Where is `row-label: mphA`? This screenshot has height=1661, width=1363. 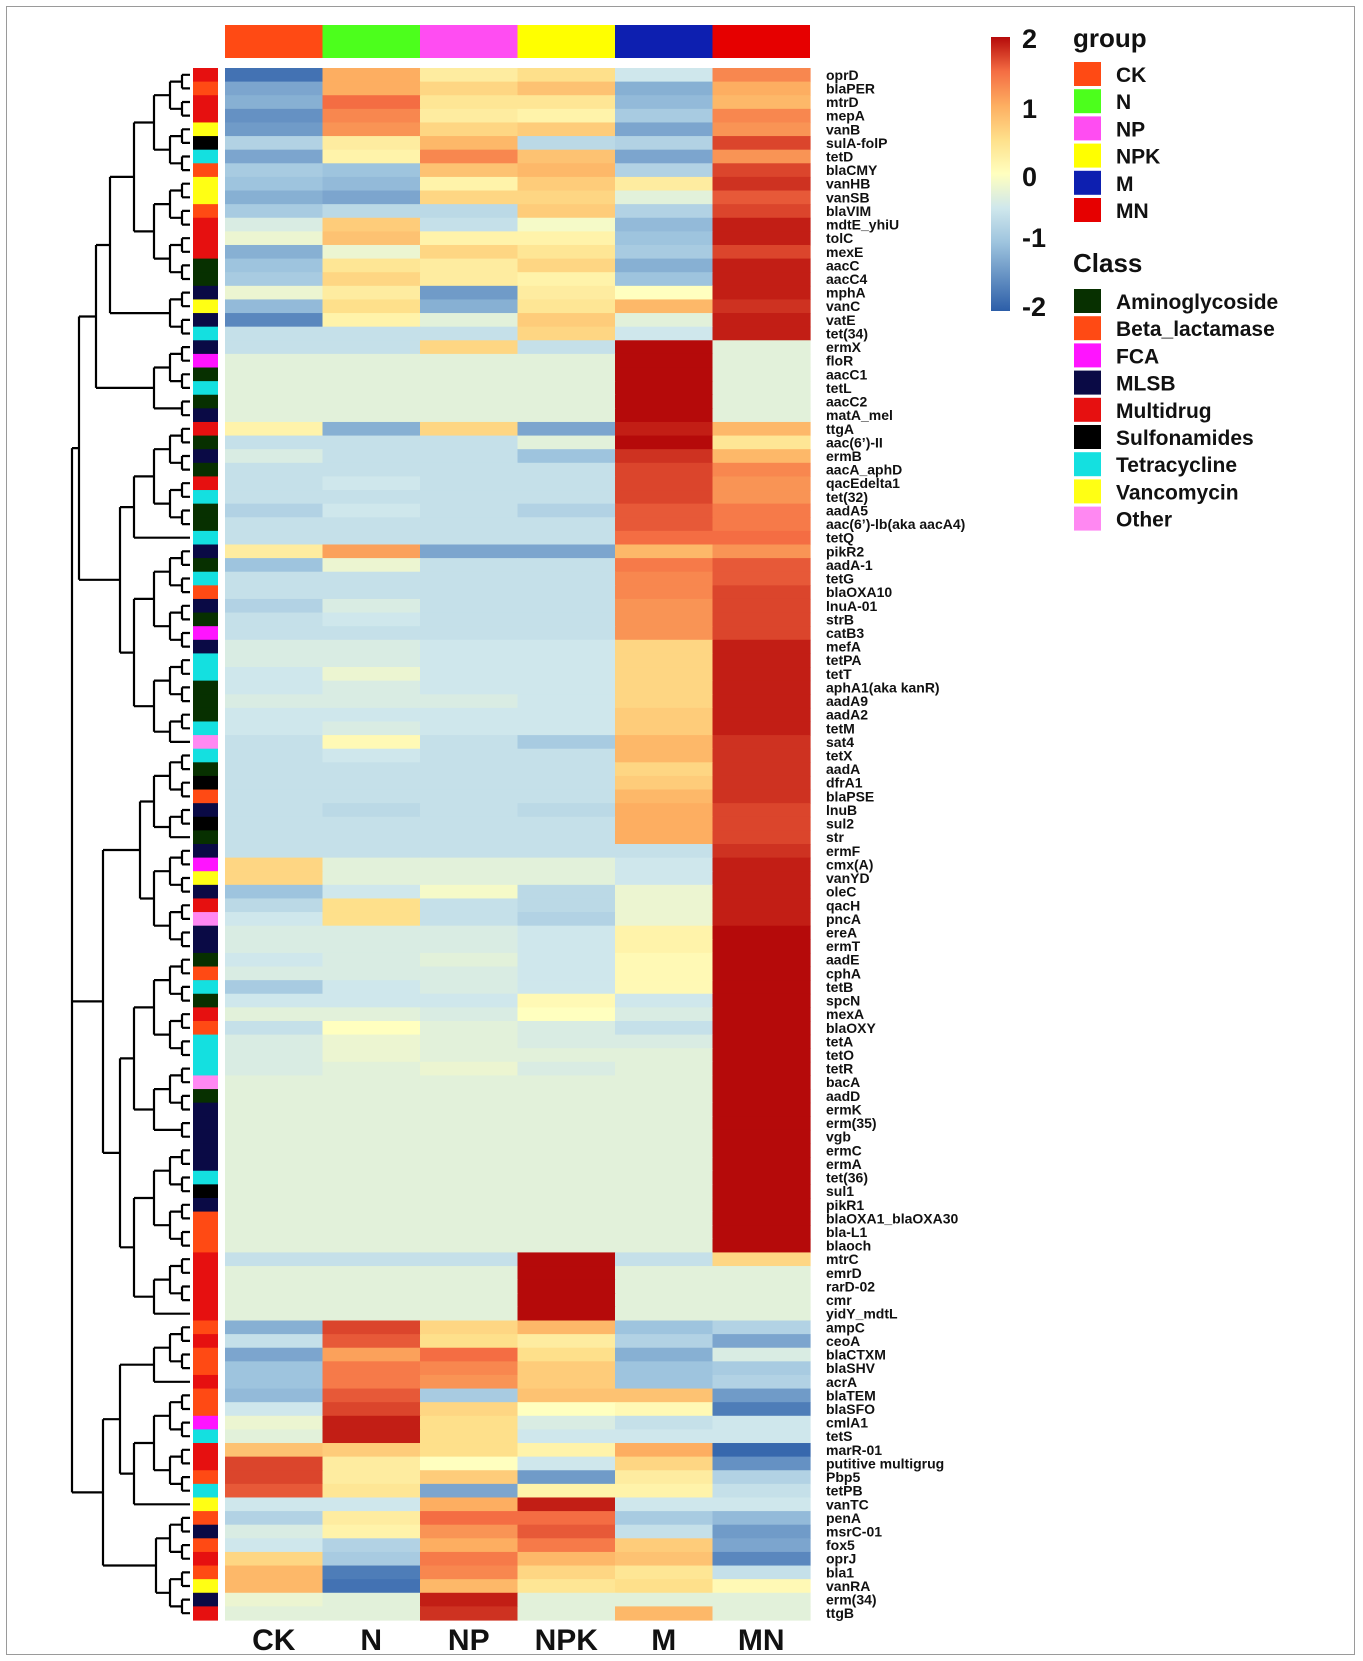 row-label: mphA is located at coordinates (846, 293).